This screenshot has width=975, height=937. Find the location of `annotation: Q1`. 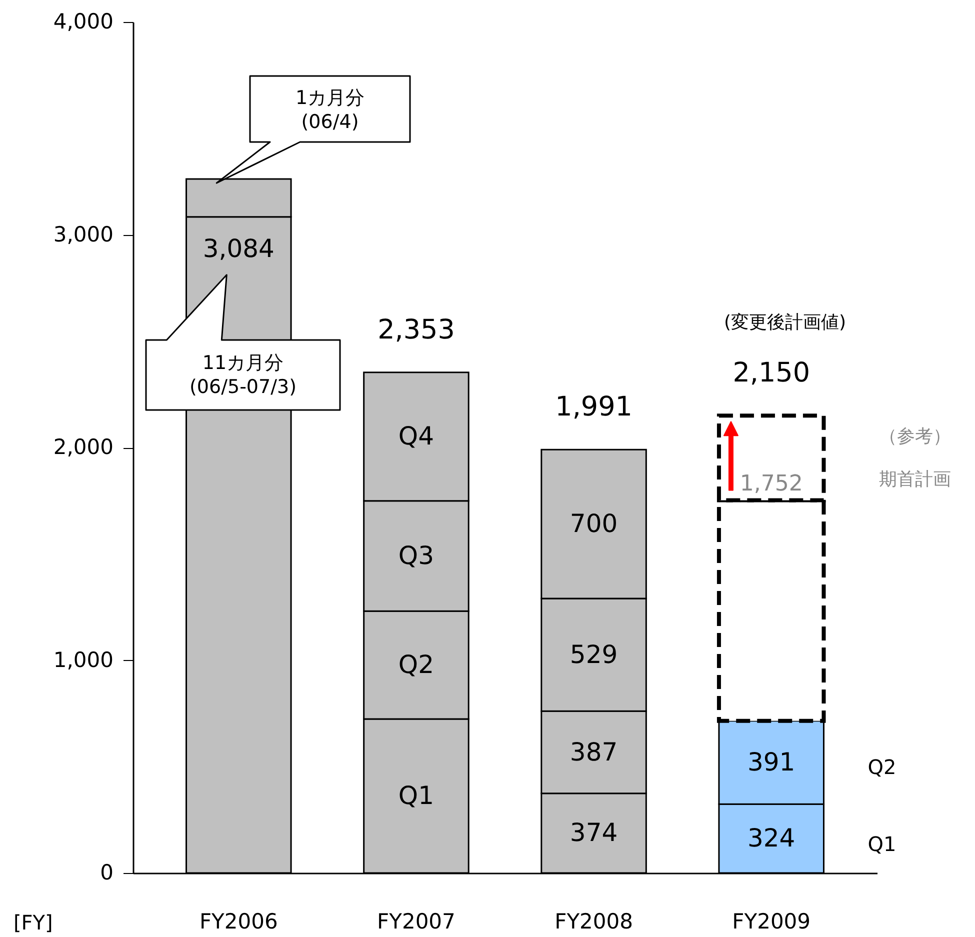

annotation: Q1 is located at coordinates (882, 844).